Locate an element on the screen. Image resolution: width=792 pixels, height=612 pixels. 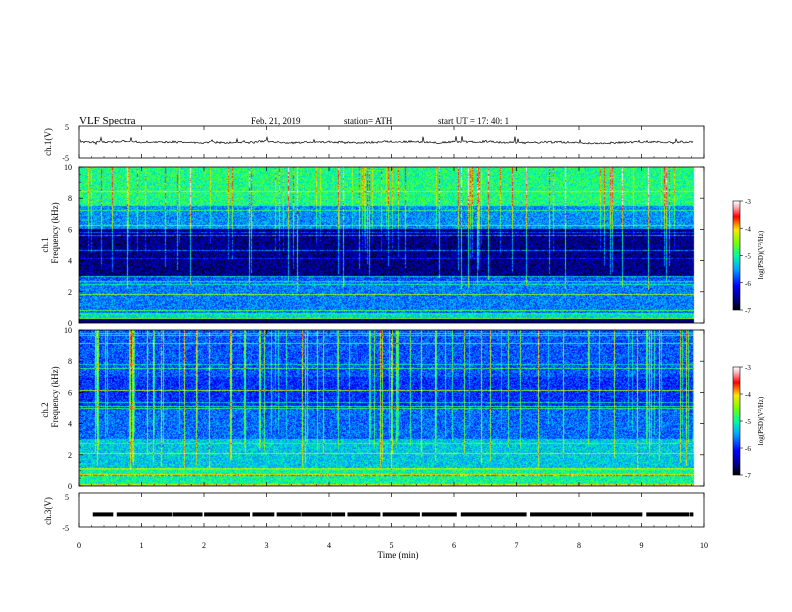
ch3-waveform-panel: 5 -5 ch.3(V) is located at coordinates (374, 512).